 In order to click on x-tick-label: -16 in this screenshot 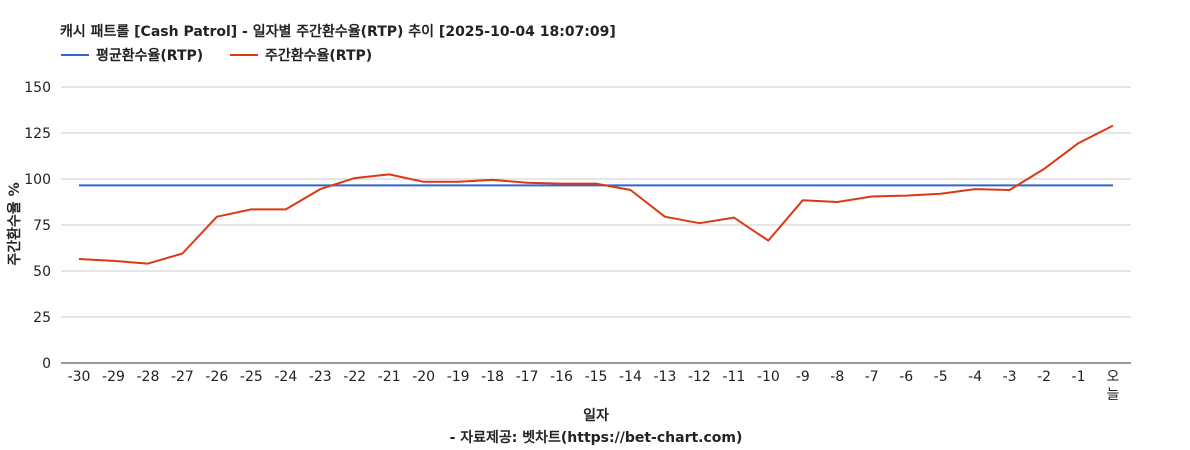, I will do `click(561, 377)`.